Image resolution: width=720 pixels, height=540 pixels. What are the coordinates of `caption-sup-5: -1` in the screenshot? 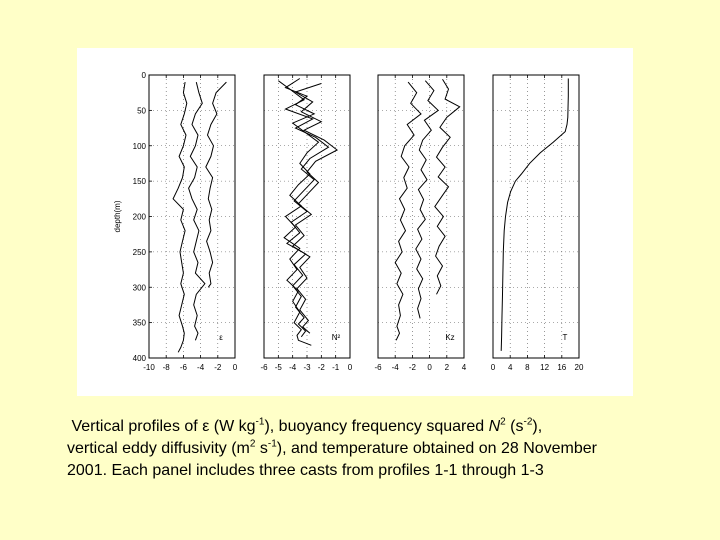 It's located at (272, 444).